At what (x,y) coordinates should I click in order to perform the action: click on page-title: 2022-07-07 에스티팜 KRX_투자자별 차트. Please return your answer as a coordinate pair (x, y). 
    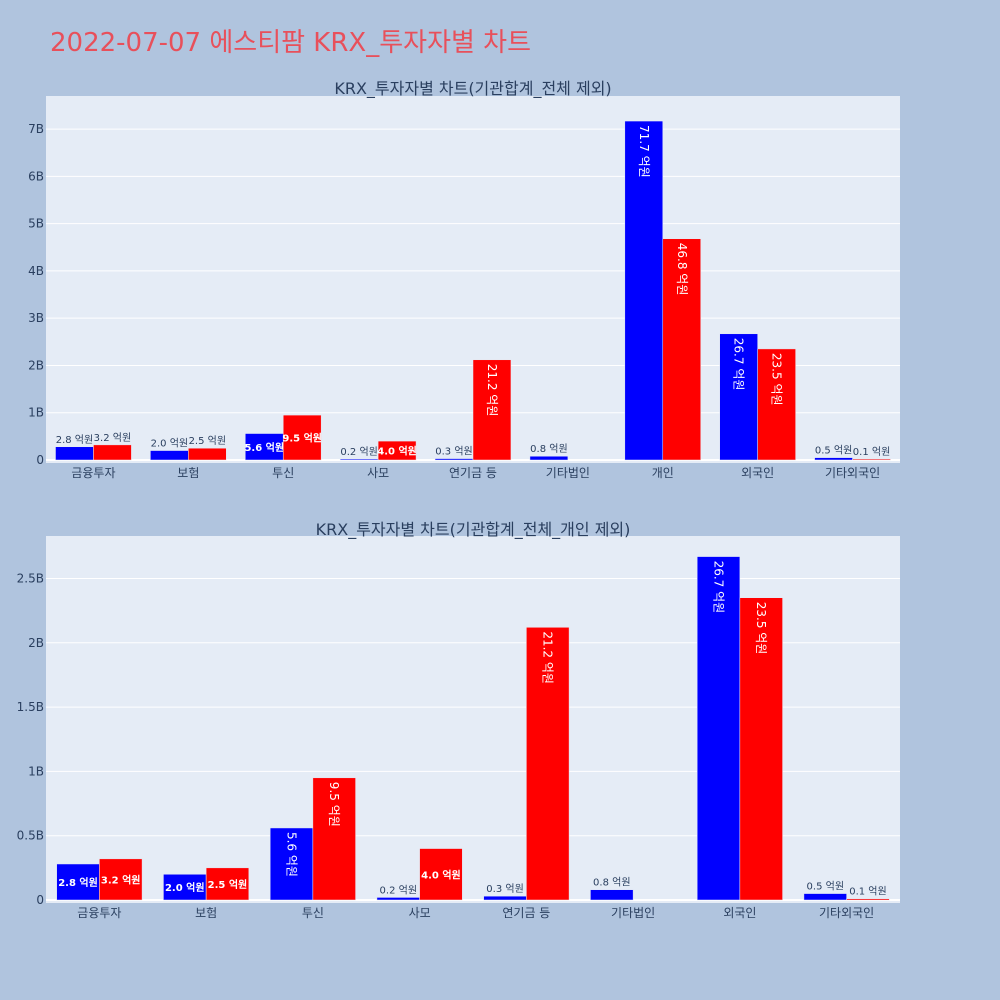
    Looking at the image, I should click on (291, 43).